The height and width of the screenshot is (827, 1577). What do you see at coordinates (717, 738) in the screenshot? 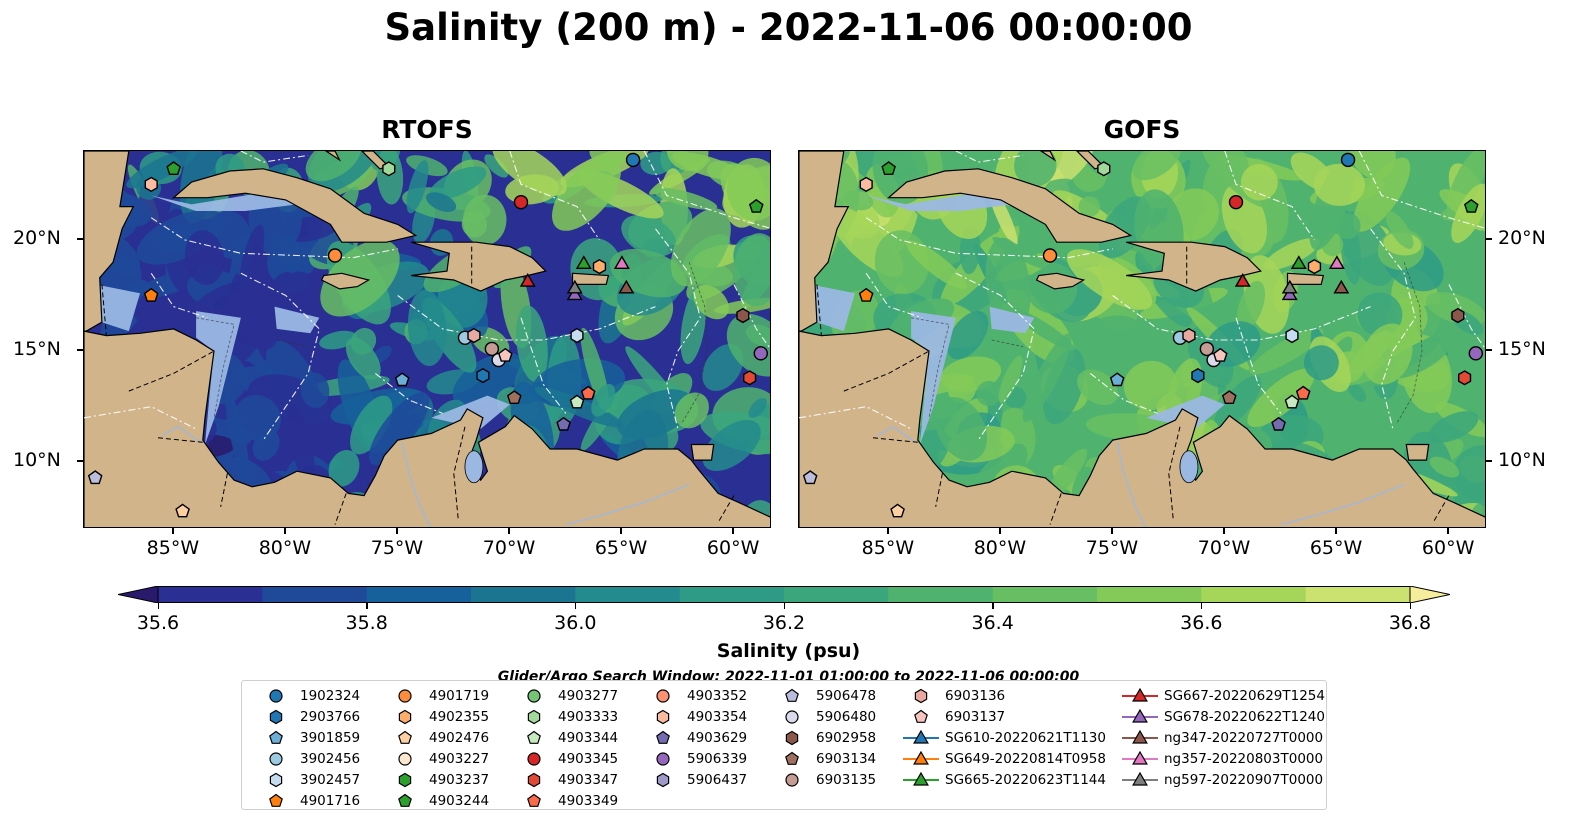
I see `legend-label: 4903629` at bounding box center [717, 738].